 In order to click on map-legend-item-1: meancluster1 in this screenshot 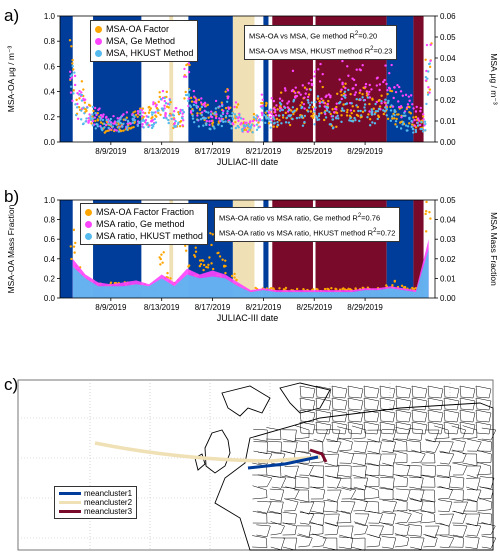, I will do `click(95, 493)`.